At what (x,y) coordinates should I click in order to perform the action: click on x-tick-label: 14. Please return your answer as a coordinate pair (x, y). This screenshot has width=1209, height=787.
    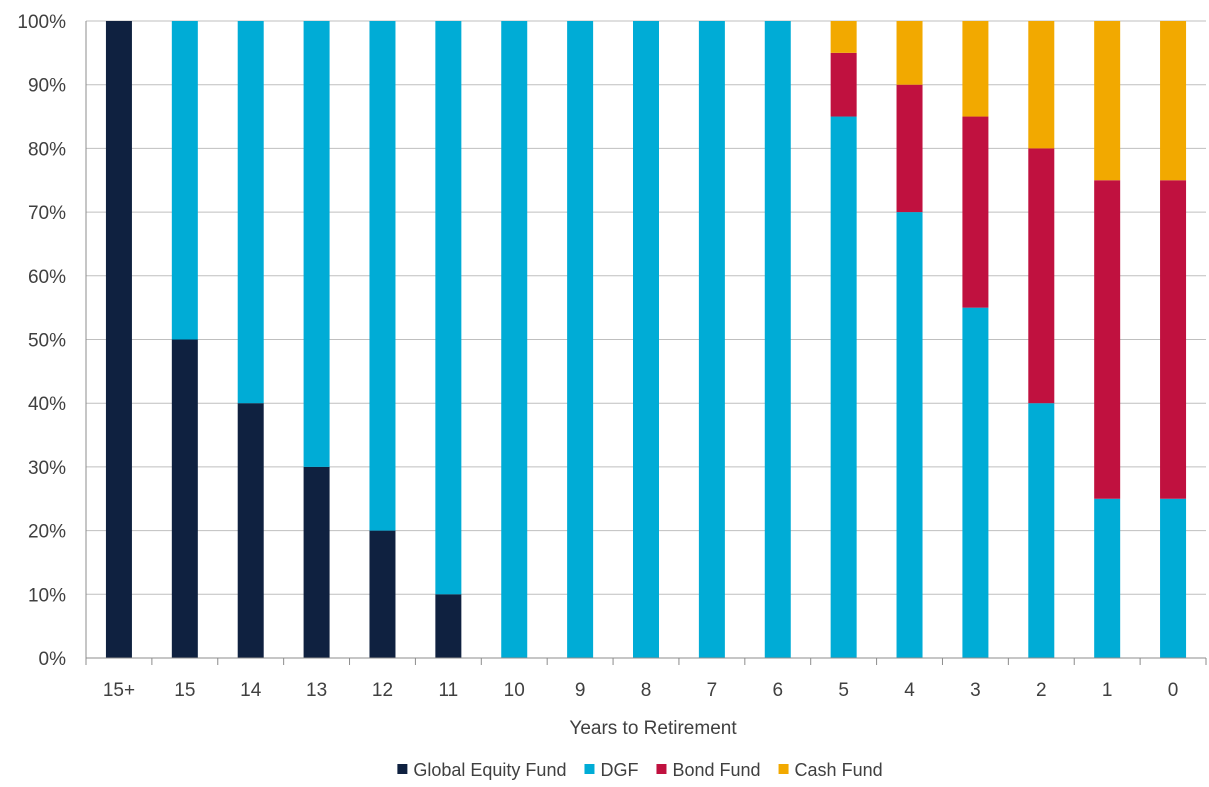
    Looking at the image, I should click on (251, 690).